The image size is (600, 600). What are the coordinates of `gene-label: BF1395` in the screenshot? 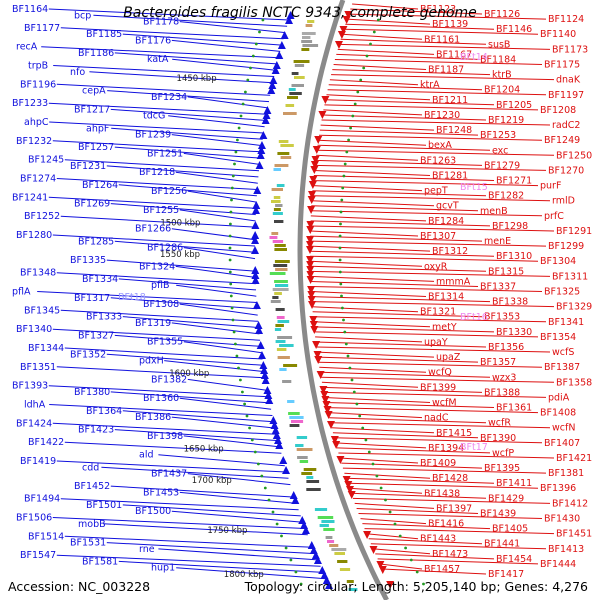 It's located at (502, 468).